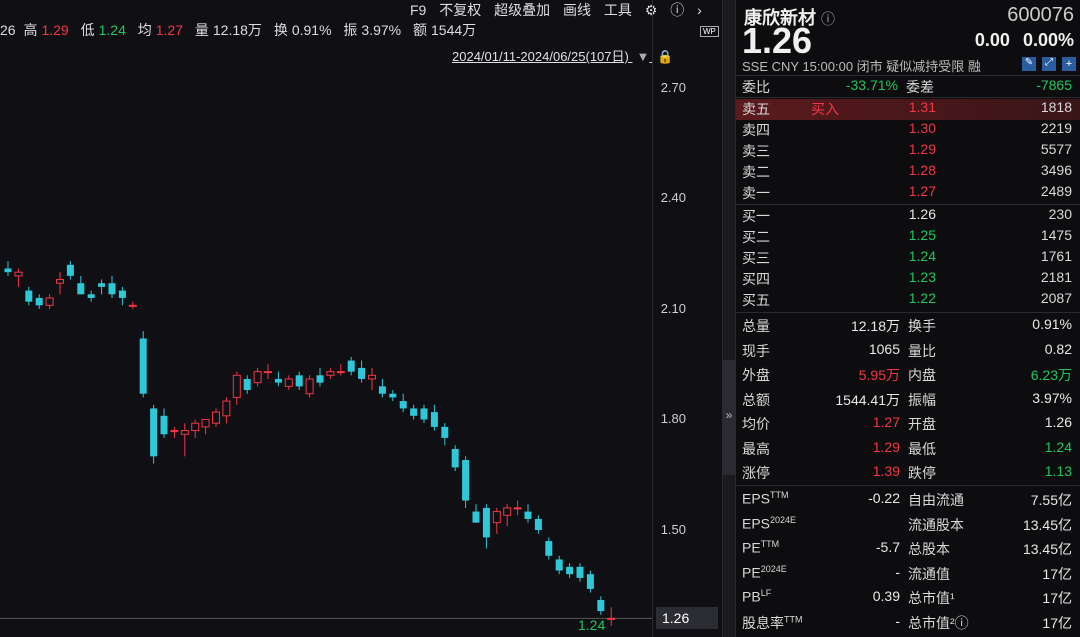 The height and width of the screenshot is (637, 1080). What do you see at coordinates (562, 55) in the screenshot?
I see `date-range-selector: 2024/01/11-2024/06/25(107日) ▼ 🔒` at bounding box center [562, 55].